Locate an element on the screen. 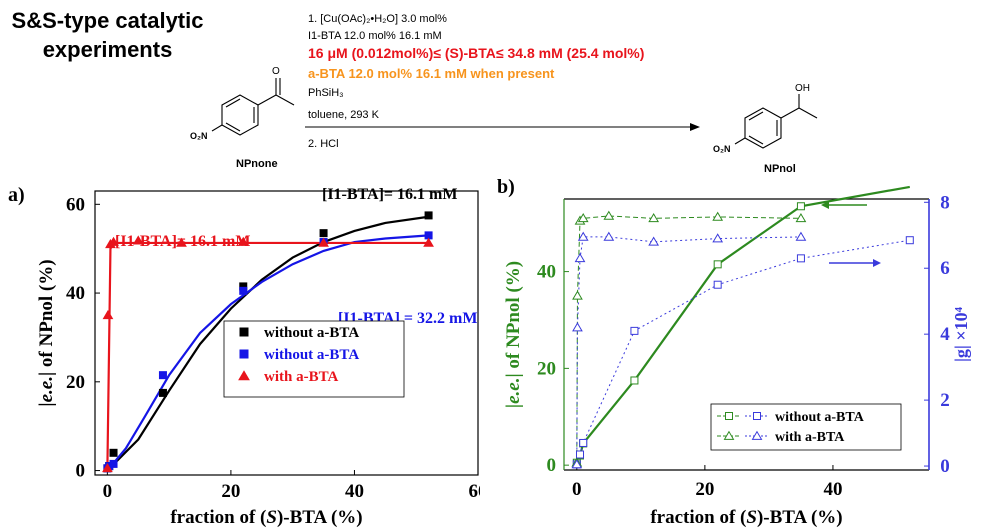  chart-b-legend-box is located at coordinates (806, 427).